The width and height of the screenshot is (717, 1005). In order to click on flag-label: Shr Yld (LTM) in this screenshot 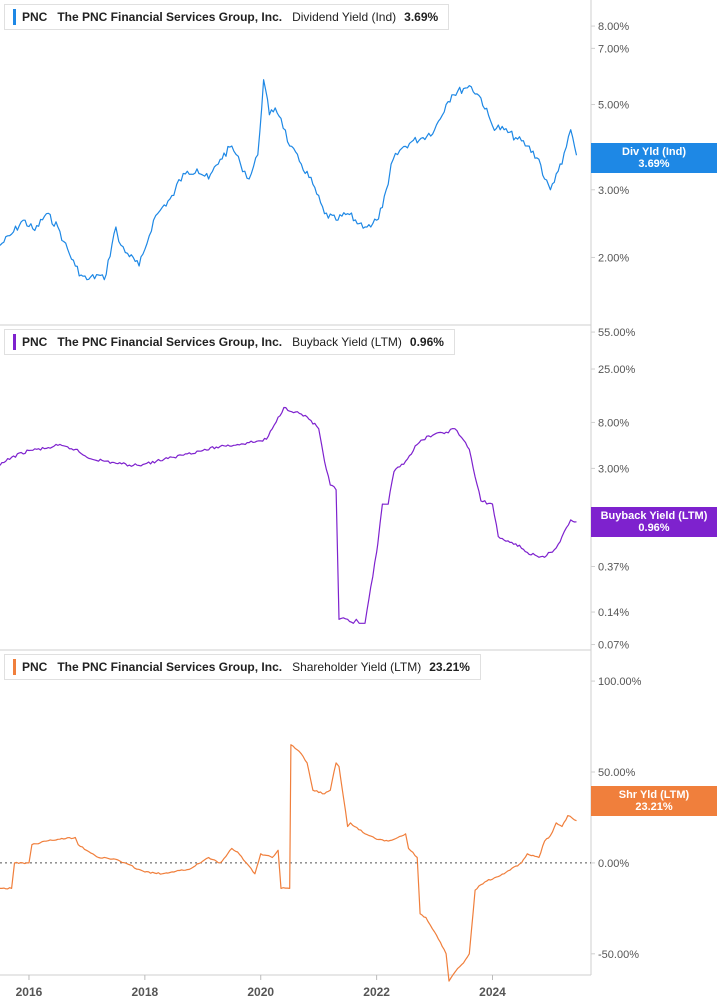, I will do `click(654, 795)`.